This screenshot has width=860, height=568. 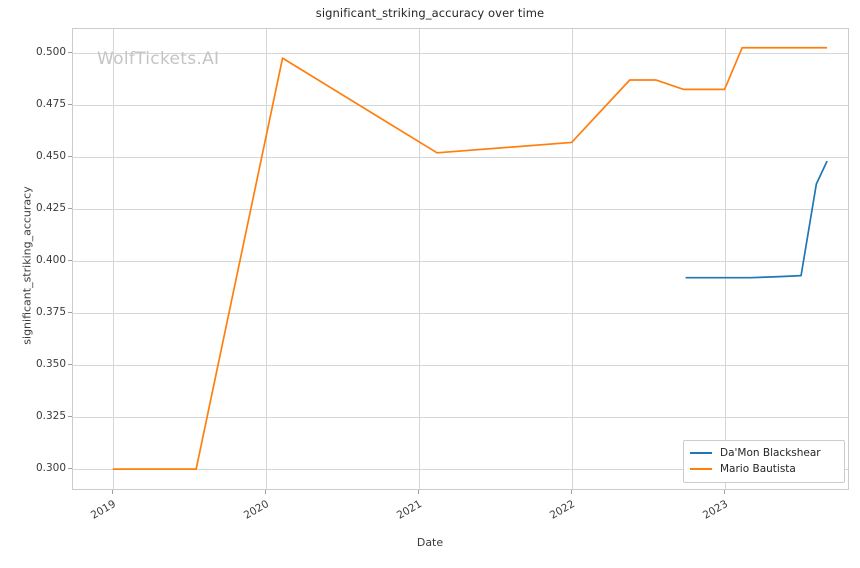 What do you see at coordinates (27, 265) in the screenshot?
I see `y-axis-label: significant_striking_accuracy` at bounding box center [27, 265].